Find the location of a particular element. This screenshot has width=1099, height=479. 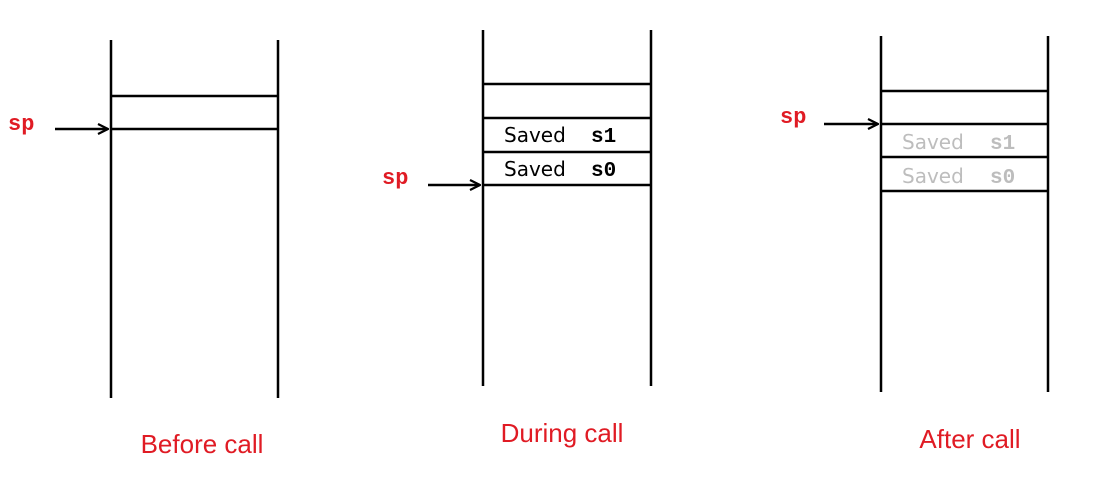

diagram-caption: During call is located at coordinates (562, 433).